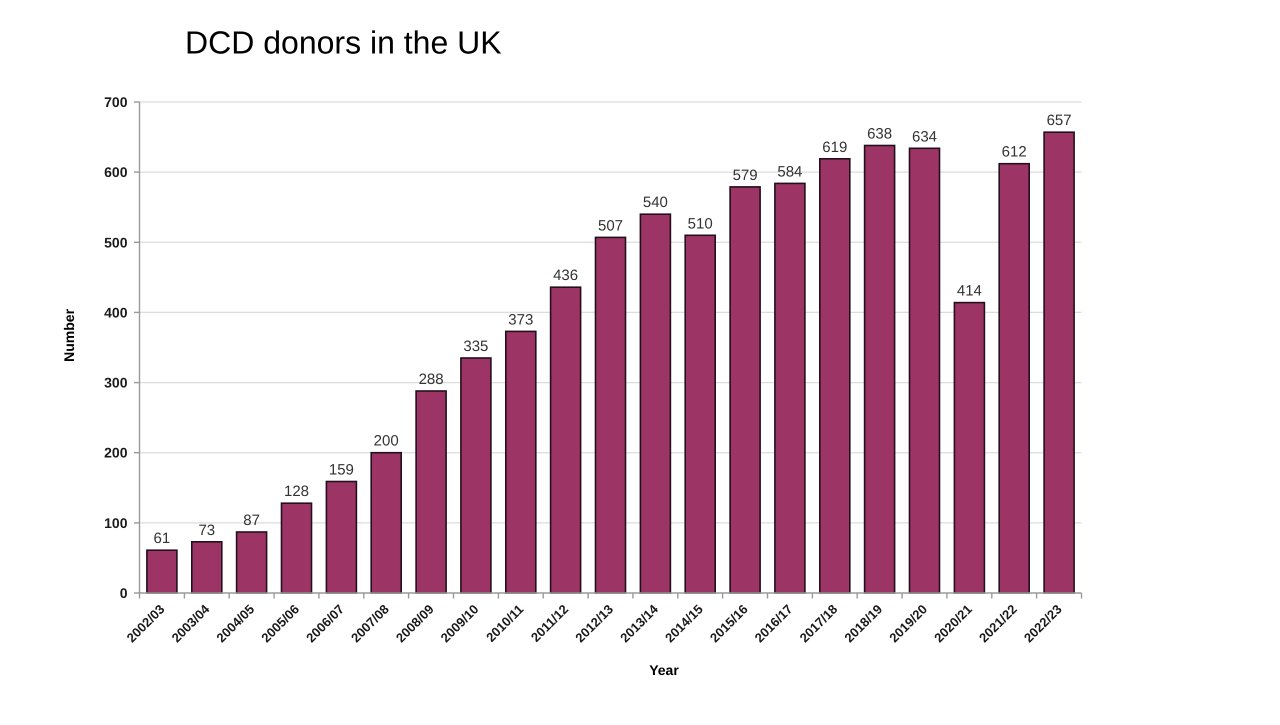 This screenshot has height=725, width=1280. What do you see at coordinates (415, 624) in the screenshot?
I see `svg-text: 2008/09` at bounding box center [415, 624].